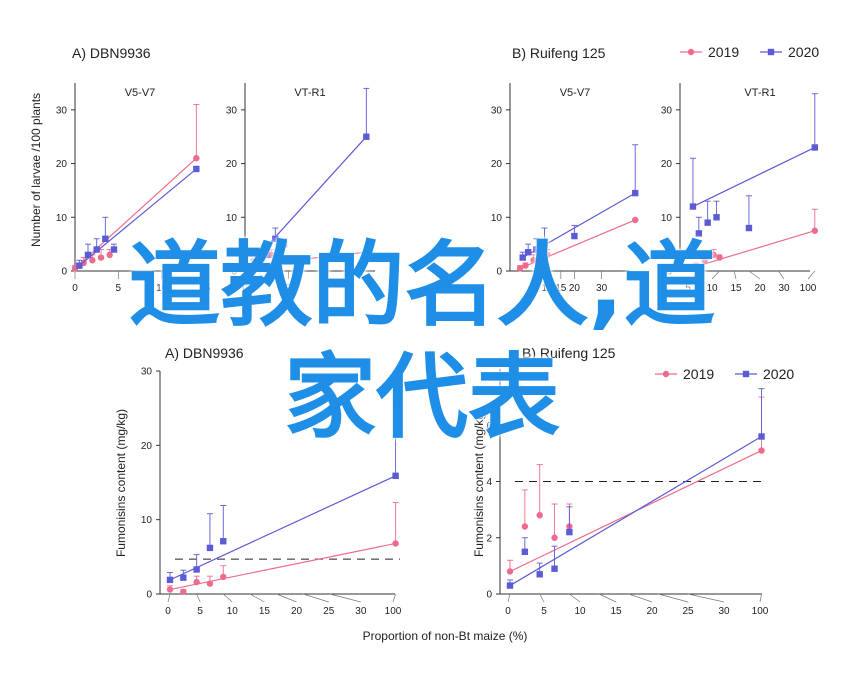 This screenshot has height=675, width=844. I want to click on chart-panel-2: 0 10 20 30 0 5 VT-R1, so click(300, 188).